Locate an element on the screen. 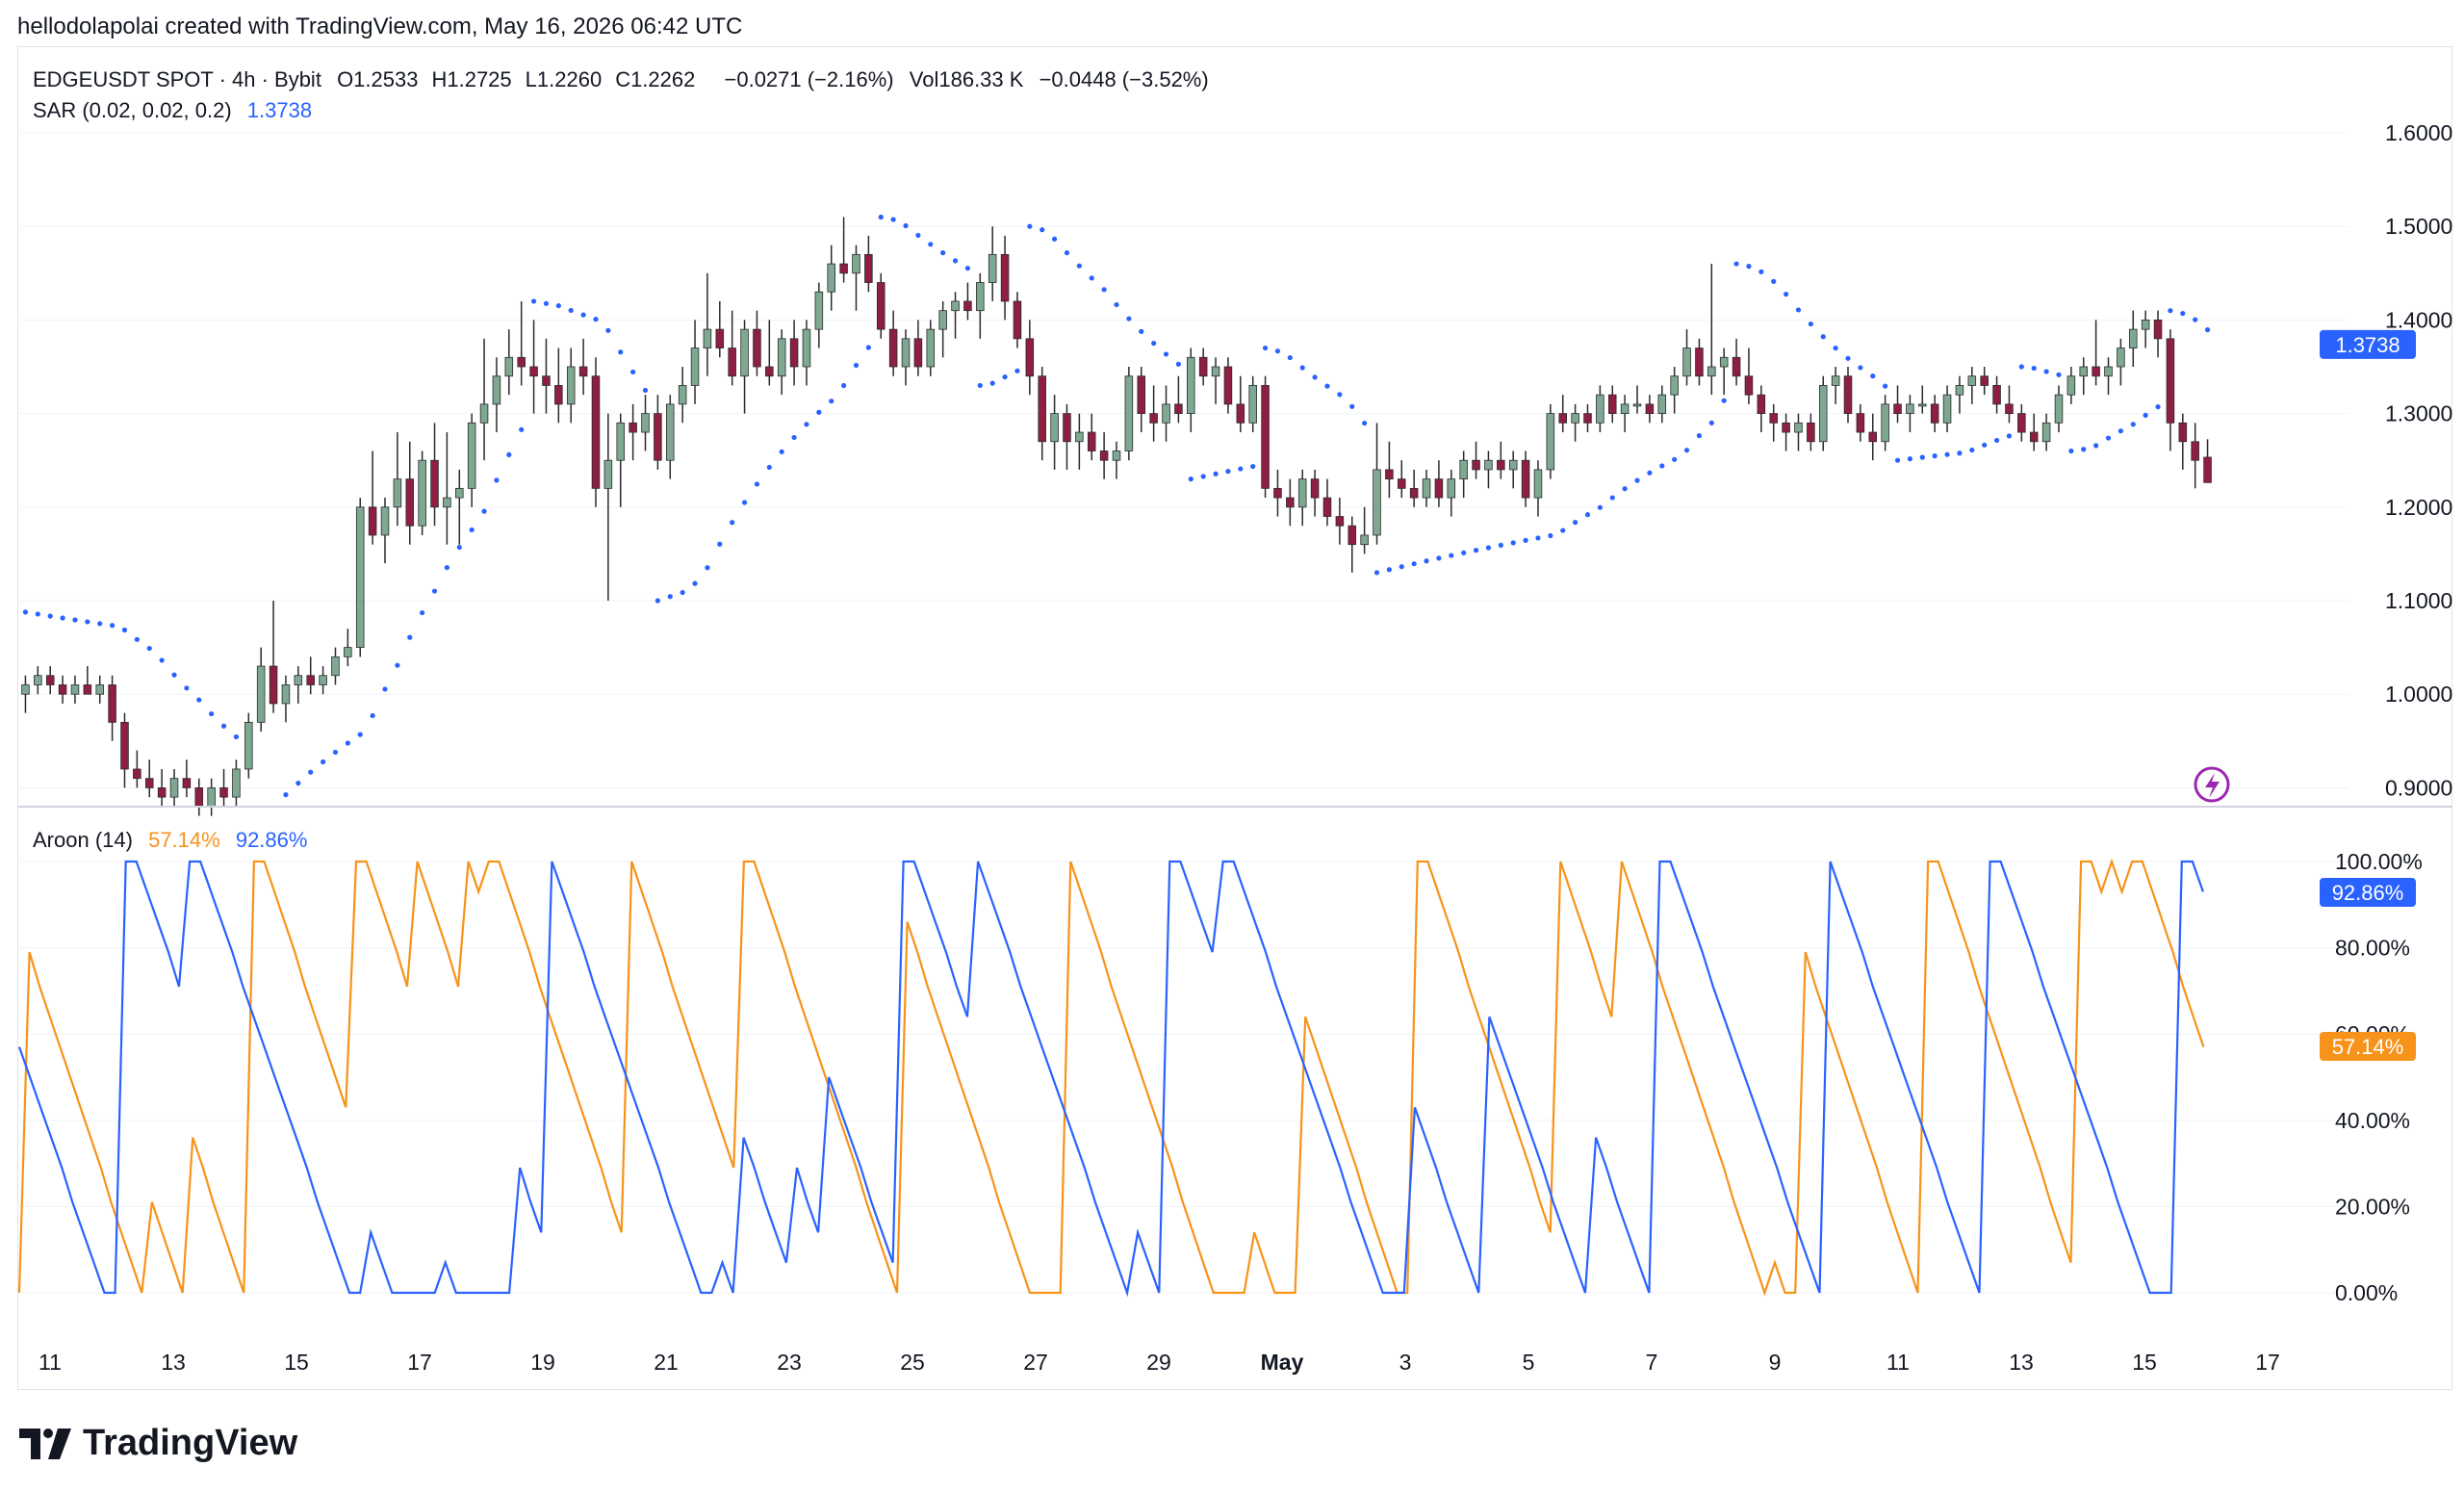 Image resolution: width=2464 pixels, height=1493 pixels. aroon-up-badge-bg is located at coordinates (2368, 1047).